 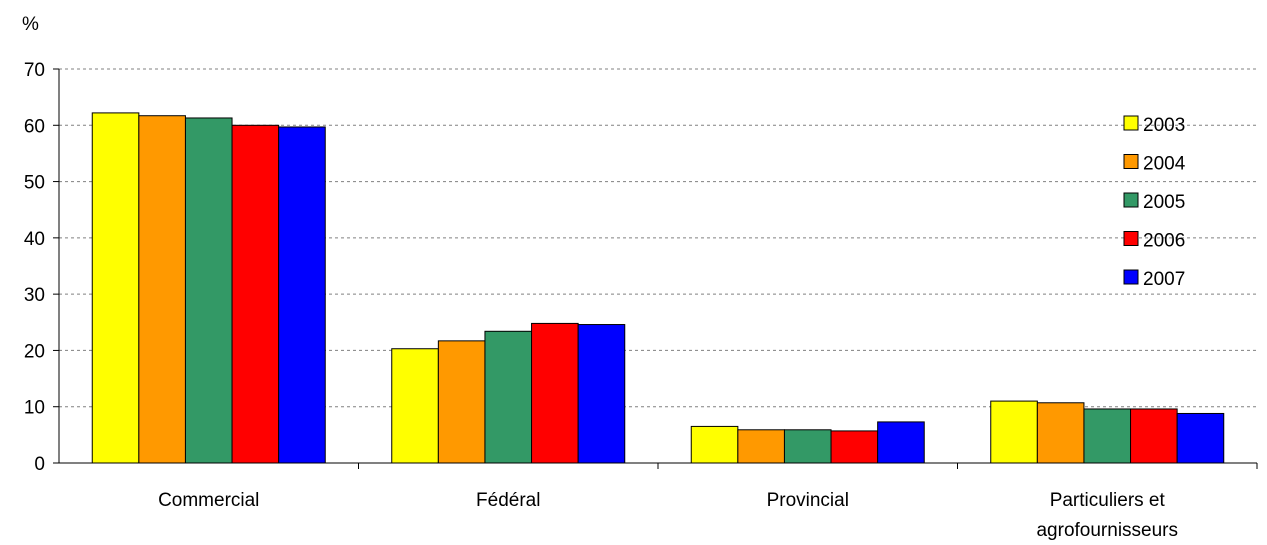 What do you see at coordinates (34, 126) in the screenshot?
I see `y-tick-label: 60` at bounding box center [34, 126].